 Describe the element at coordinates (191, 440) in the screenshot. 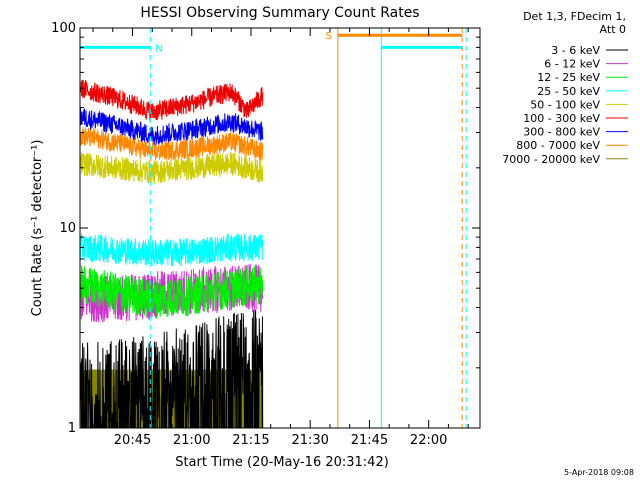

I see `x-tick-label: 21:00` at that location.